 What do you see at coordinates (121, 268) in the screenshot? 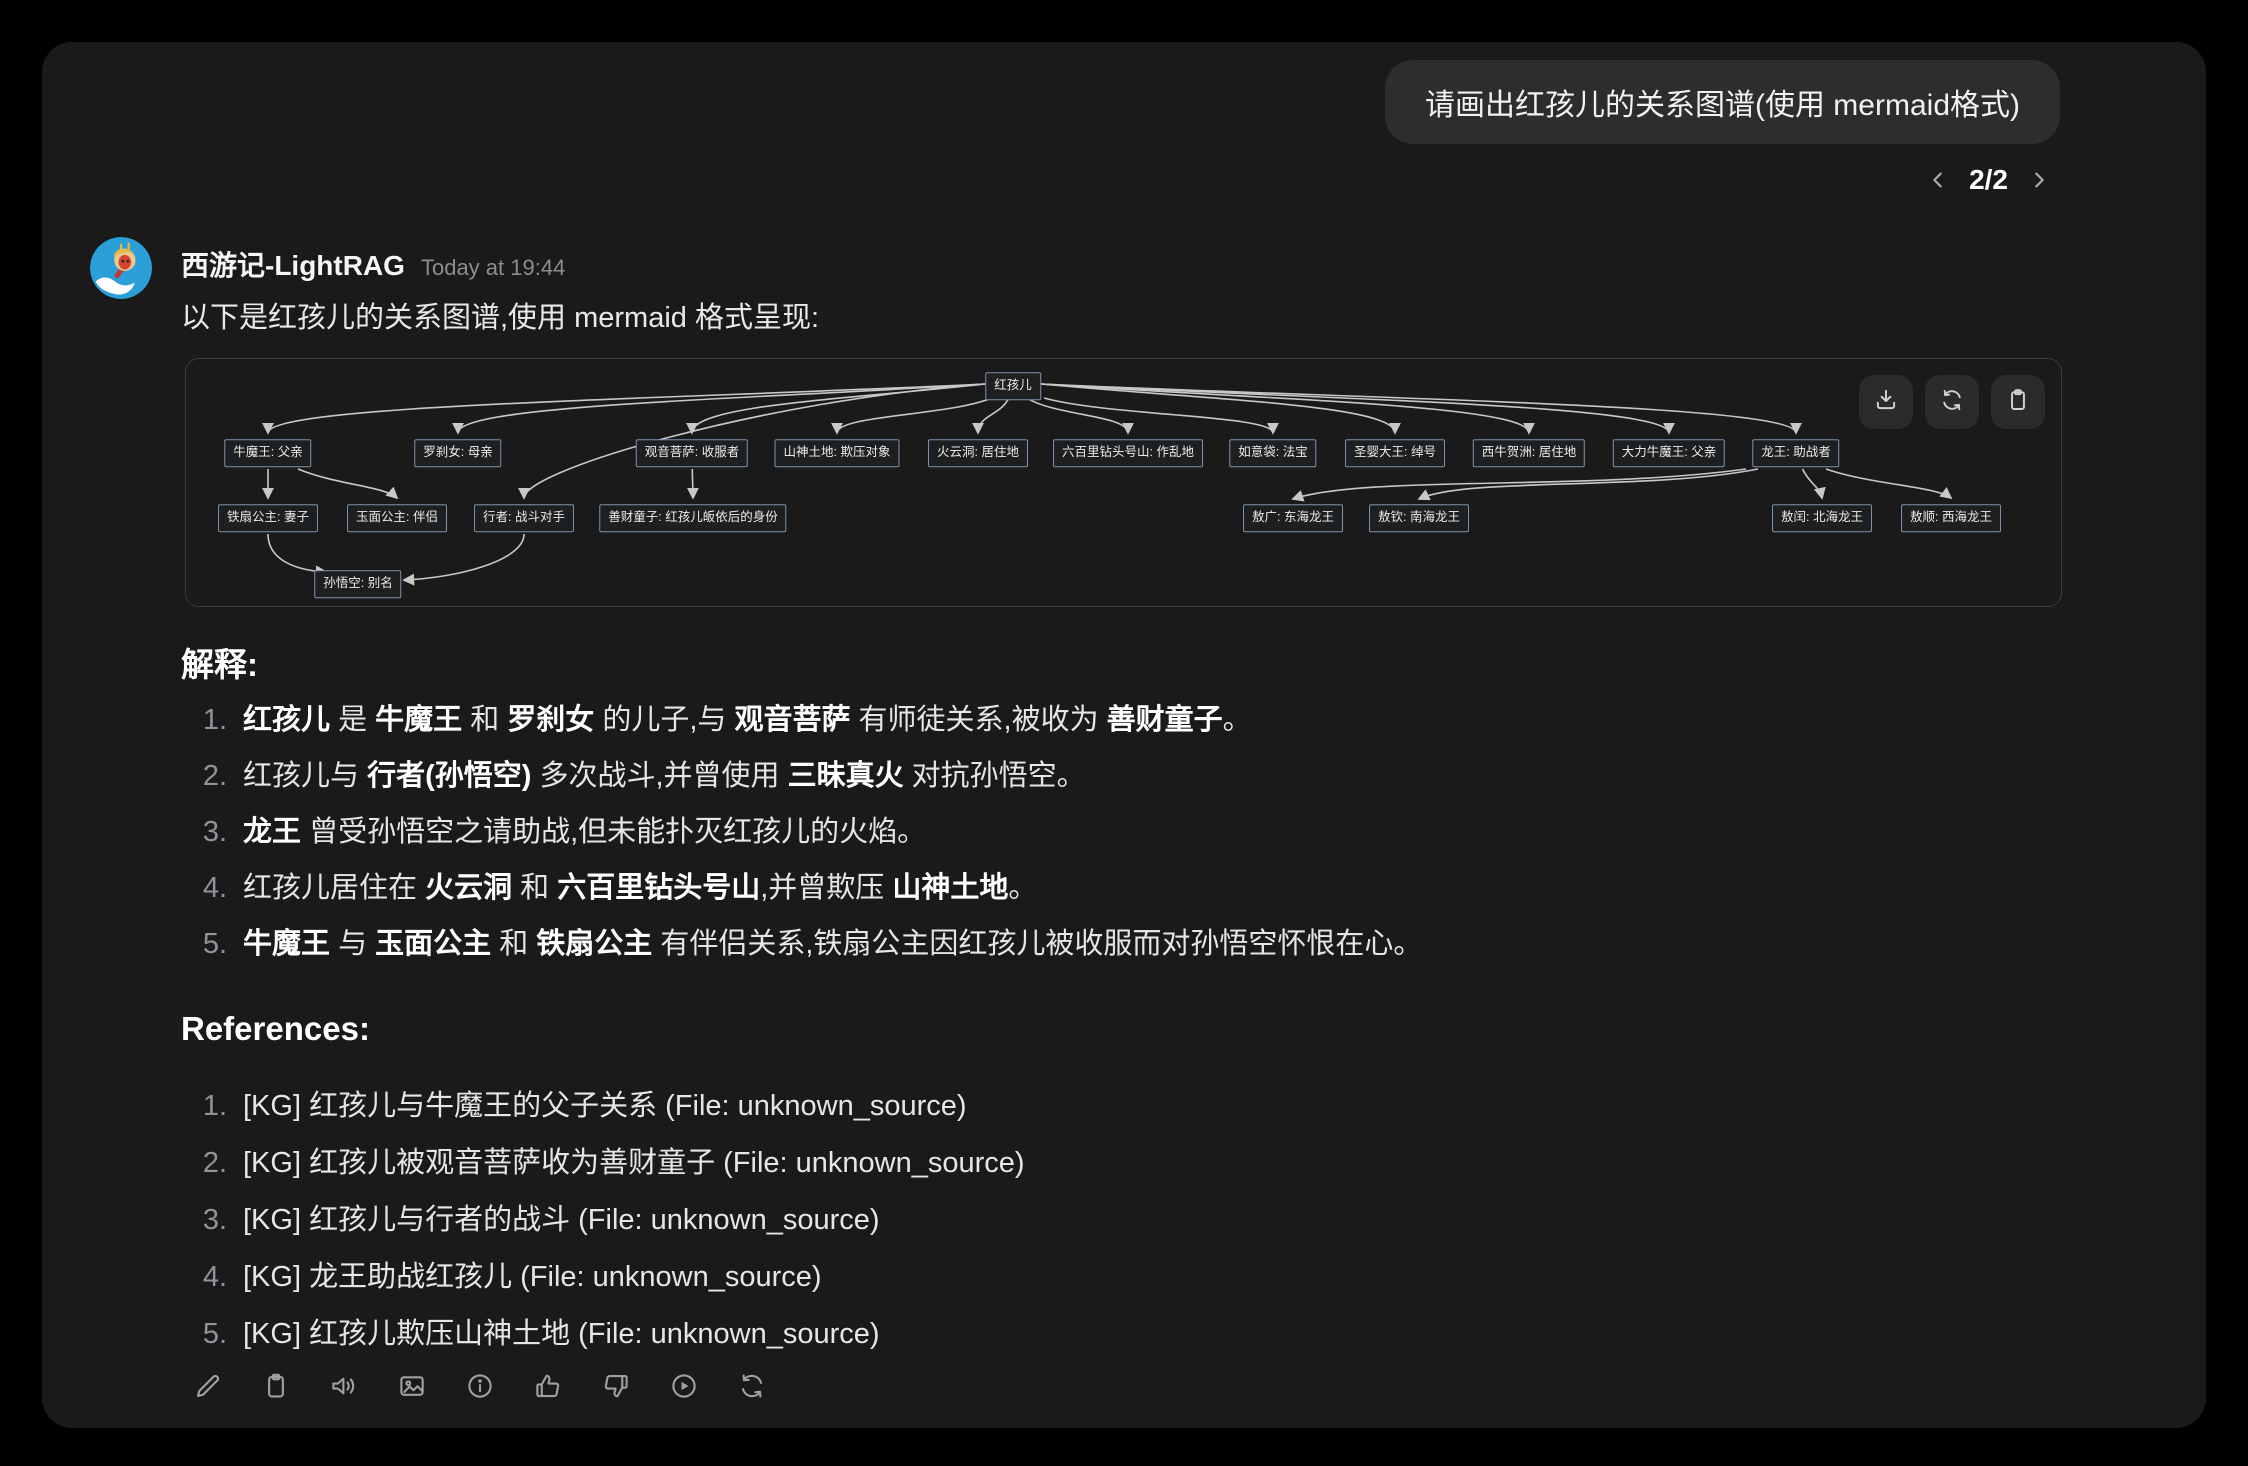
I see `assistant-avatar` at bounding box center [121, 268].